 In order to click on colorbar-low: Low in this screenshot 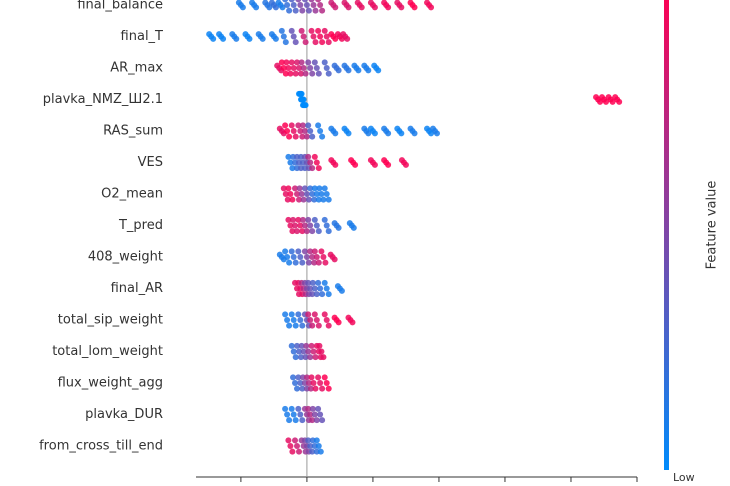, I will do `click(684, 477)`.